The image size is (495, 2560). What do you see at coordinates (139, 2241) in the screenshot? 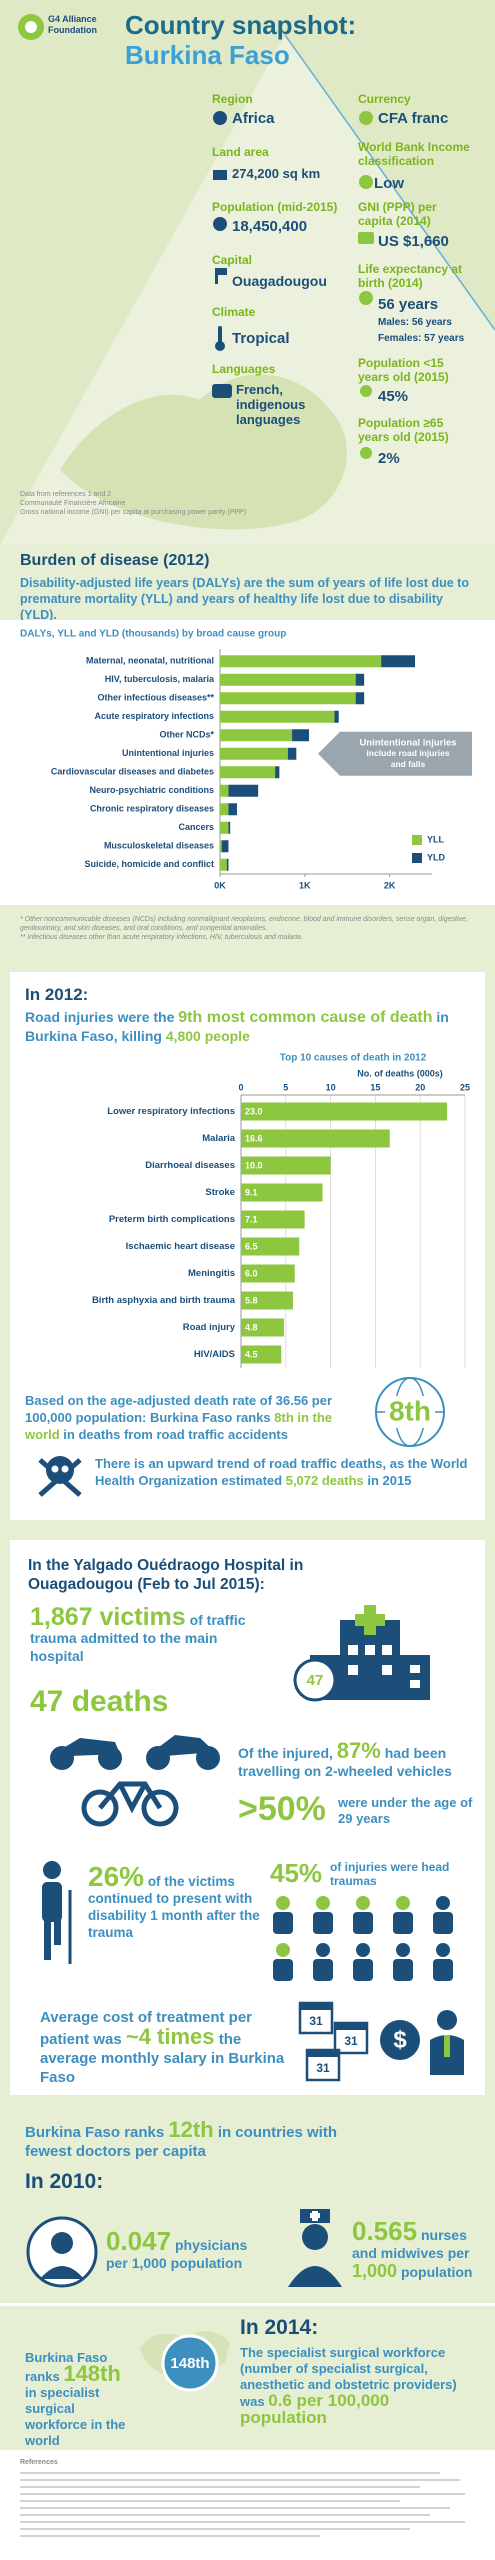
I see `highlight: 0.047` at bounding box center [139, 2241].